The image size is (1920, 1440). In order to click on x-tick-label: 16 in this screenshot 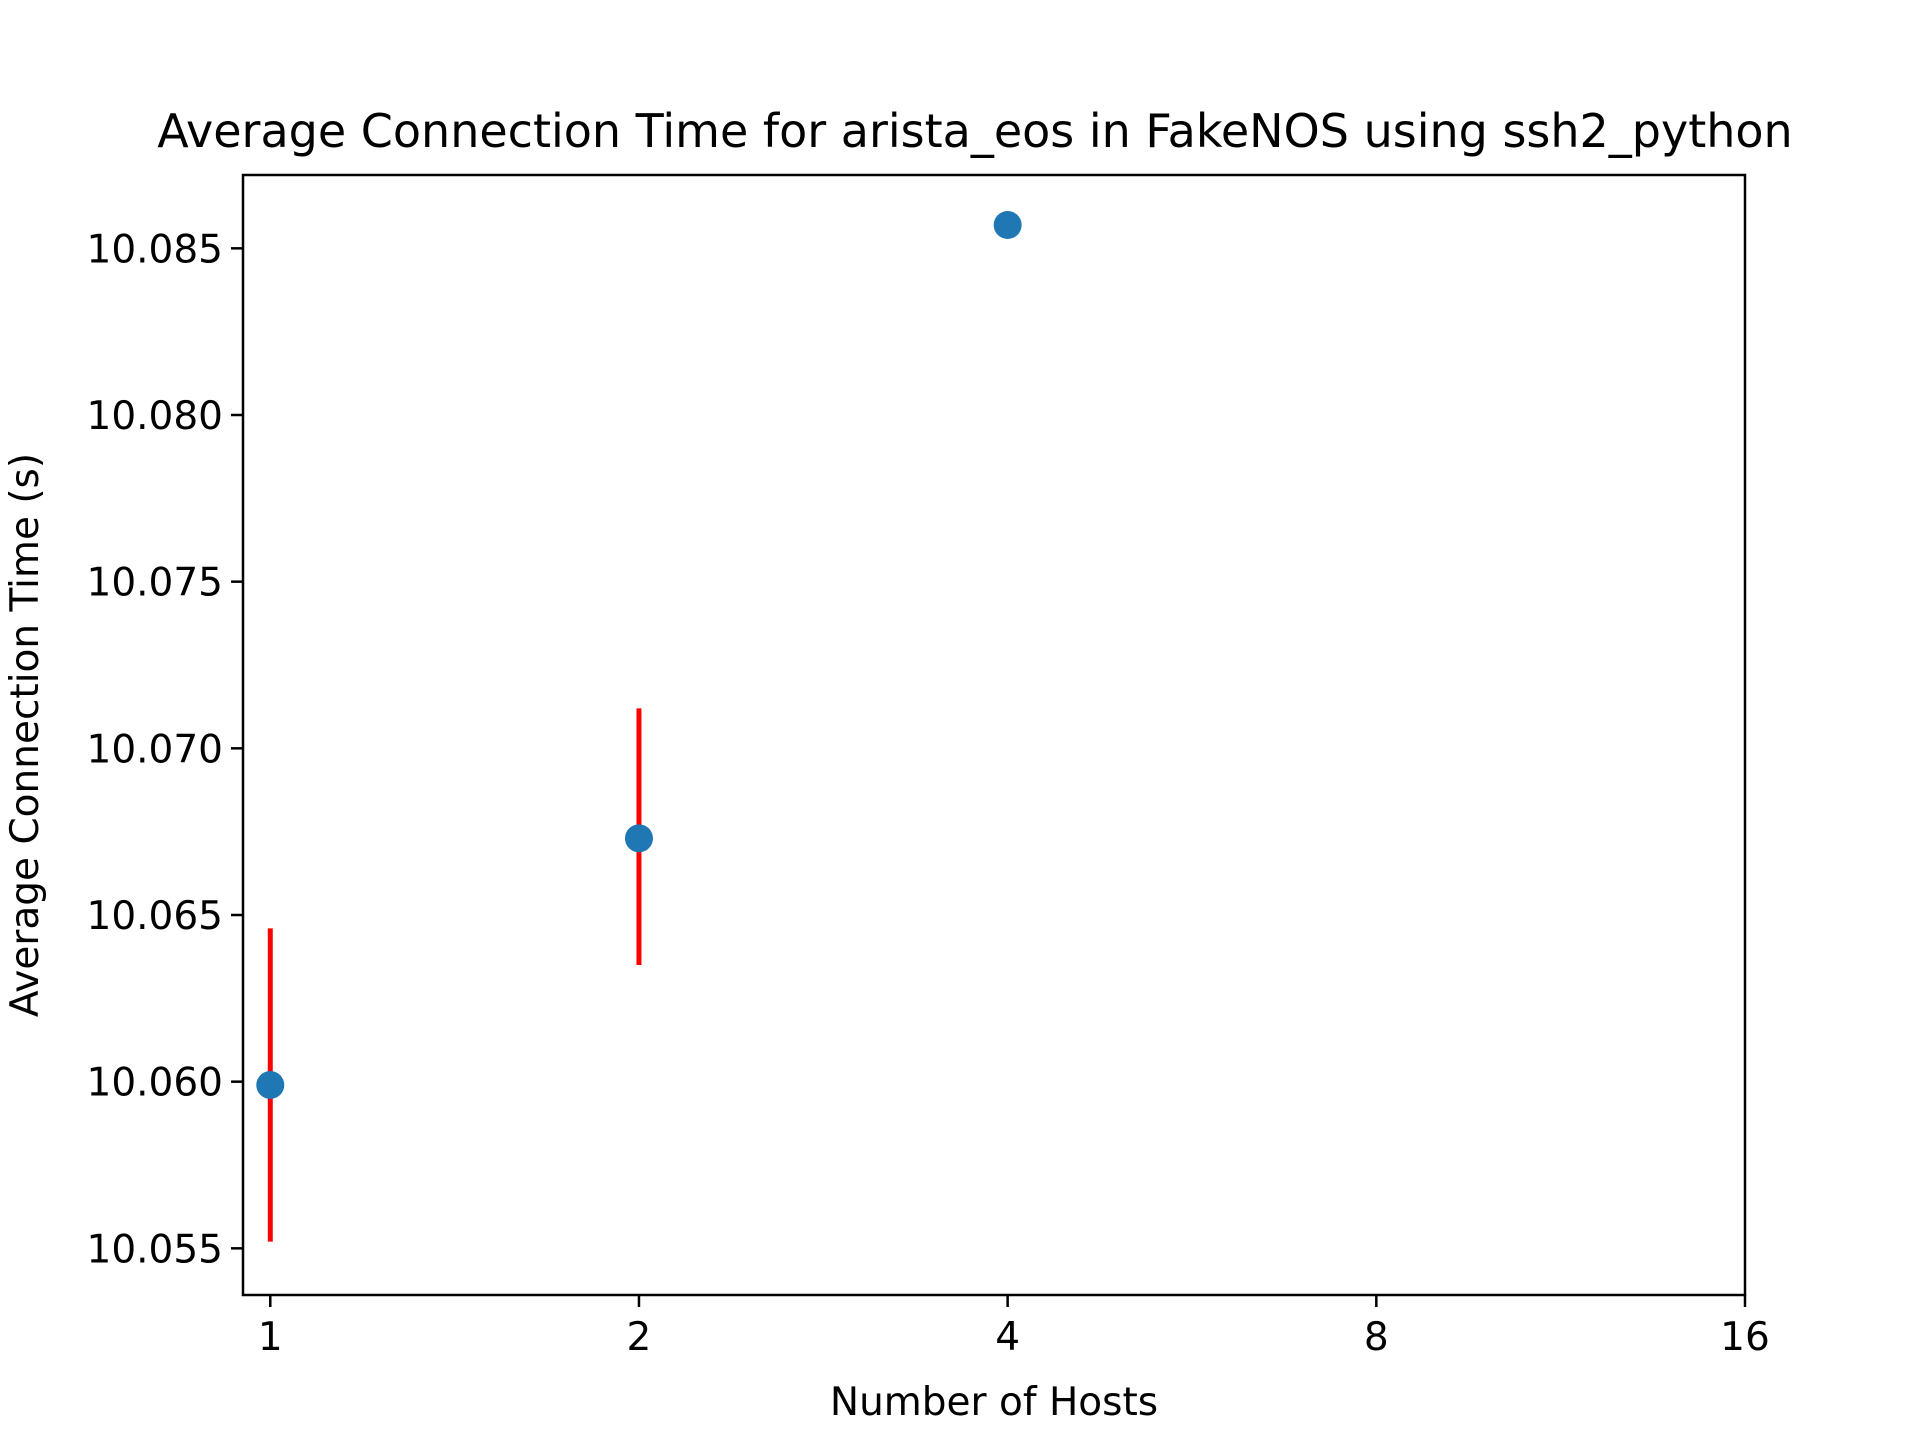, I will do `click(1745, 1337)`.